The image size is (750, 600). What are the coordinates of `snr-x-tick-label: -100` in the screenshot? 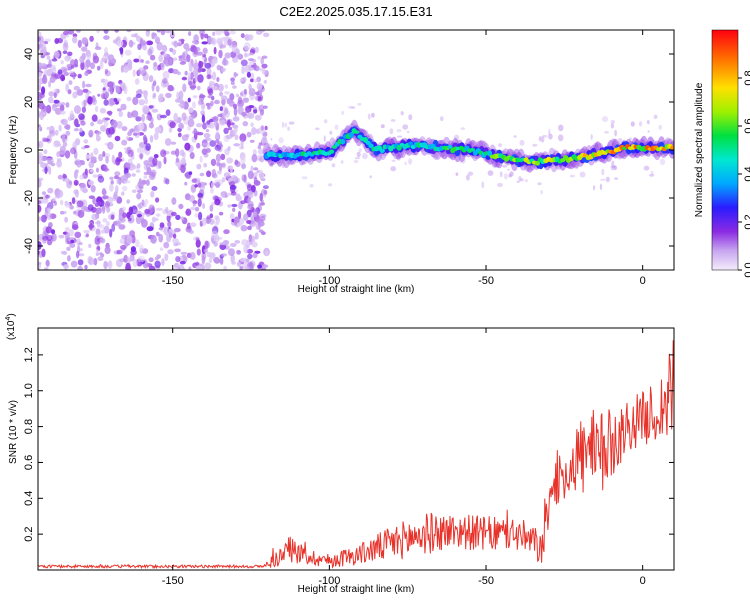 It's located at (329, 581).